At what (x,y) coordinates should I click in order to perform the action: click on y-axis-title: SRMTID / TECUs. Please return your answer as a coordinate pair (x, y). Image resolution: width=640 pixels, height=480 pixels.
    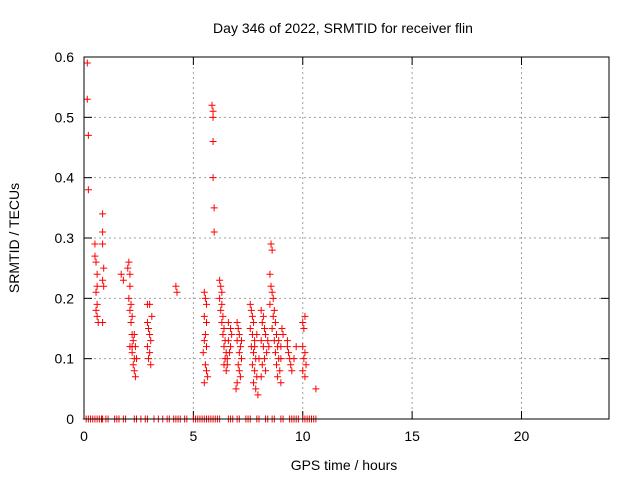
    Looking at the image, I should click on (14, 238).